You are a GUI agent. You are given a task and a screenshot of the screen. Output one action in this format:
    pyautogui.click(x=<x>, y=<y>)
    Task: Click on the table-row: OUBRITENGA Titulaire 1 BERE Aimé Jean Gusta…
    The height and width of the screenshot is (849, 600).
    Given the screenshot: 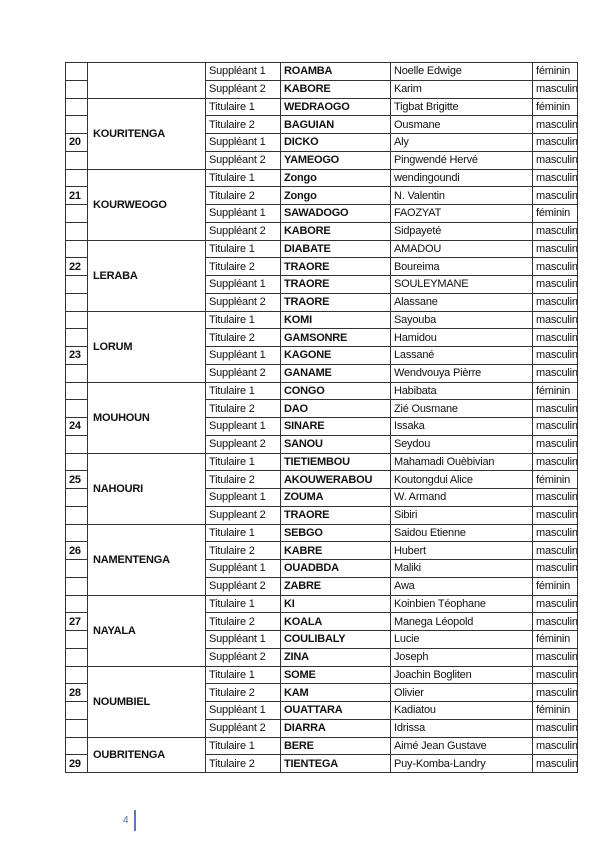 What is the action you would take?
    pyautogui.click(x=321, y=754)
    